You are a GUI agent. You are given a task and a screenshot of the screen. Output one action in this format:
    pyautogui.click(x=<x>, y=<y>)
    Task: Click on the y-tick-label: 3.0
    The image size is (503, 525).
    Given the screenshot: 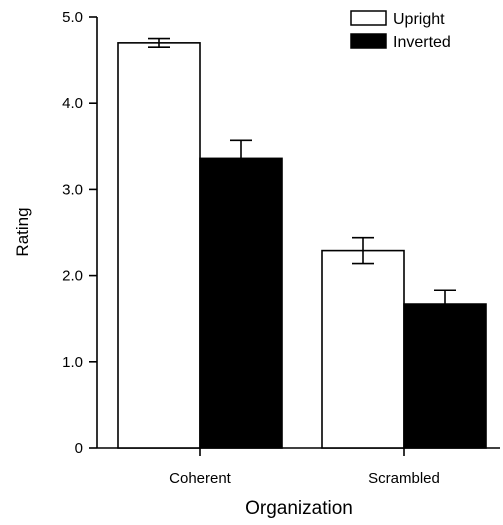 What is the action you would take?
    pyautogui.click(x=72, y=189)
    